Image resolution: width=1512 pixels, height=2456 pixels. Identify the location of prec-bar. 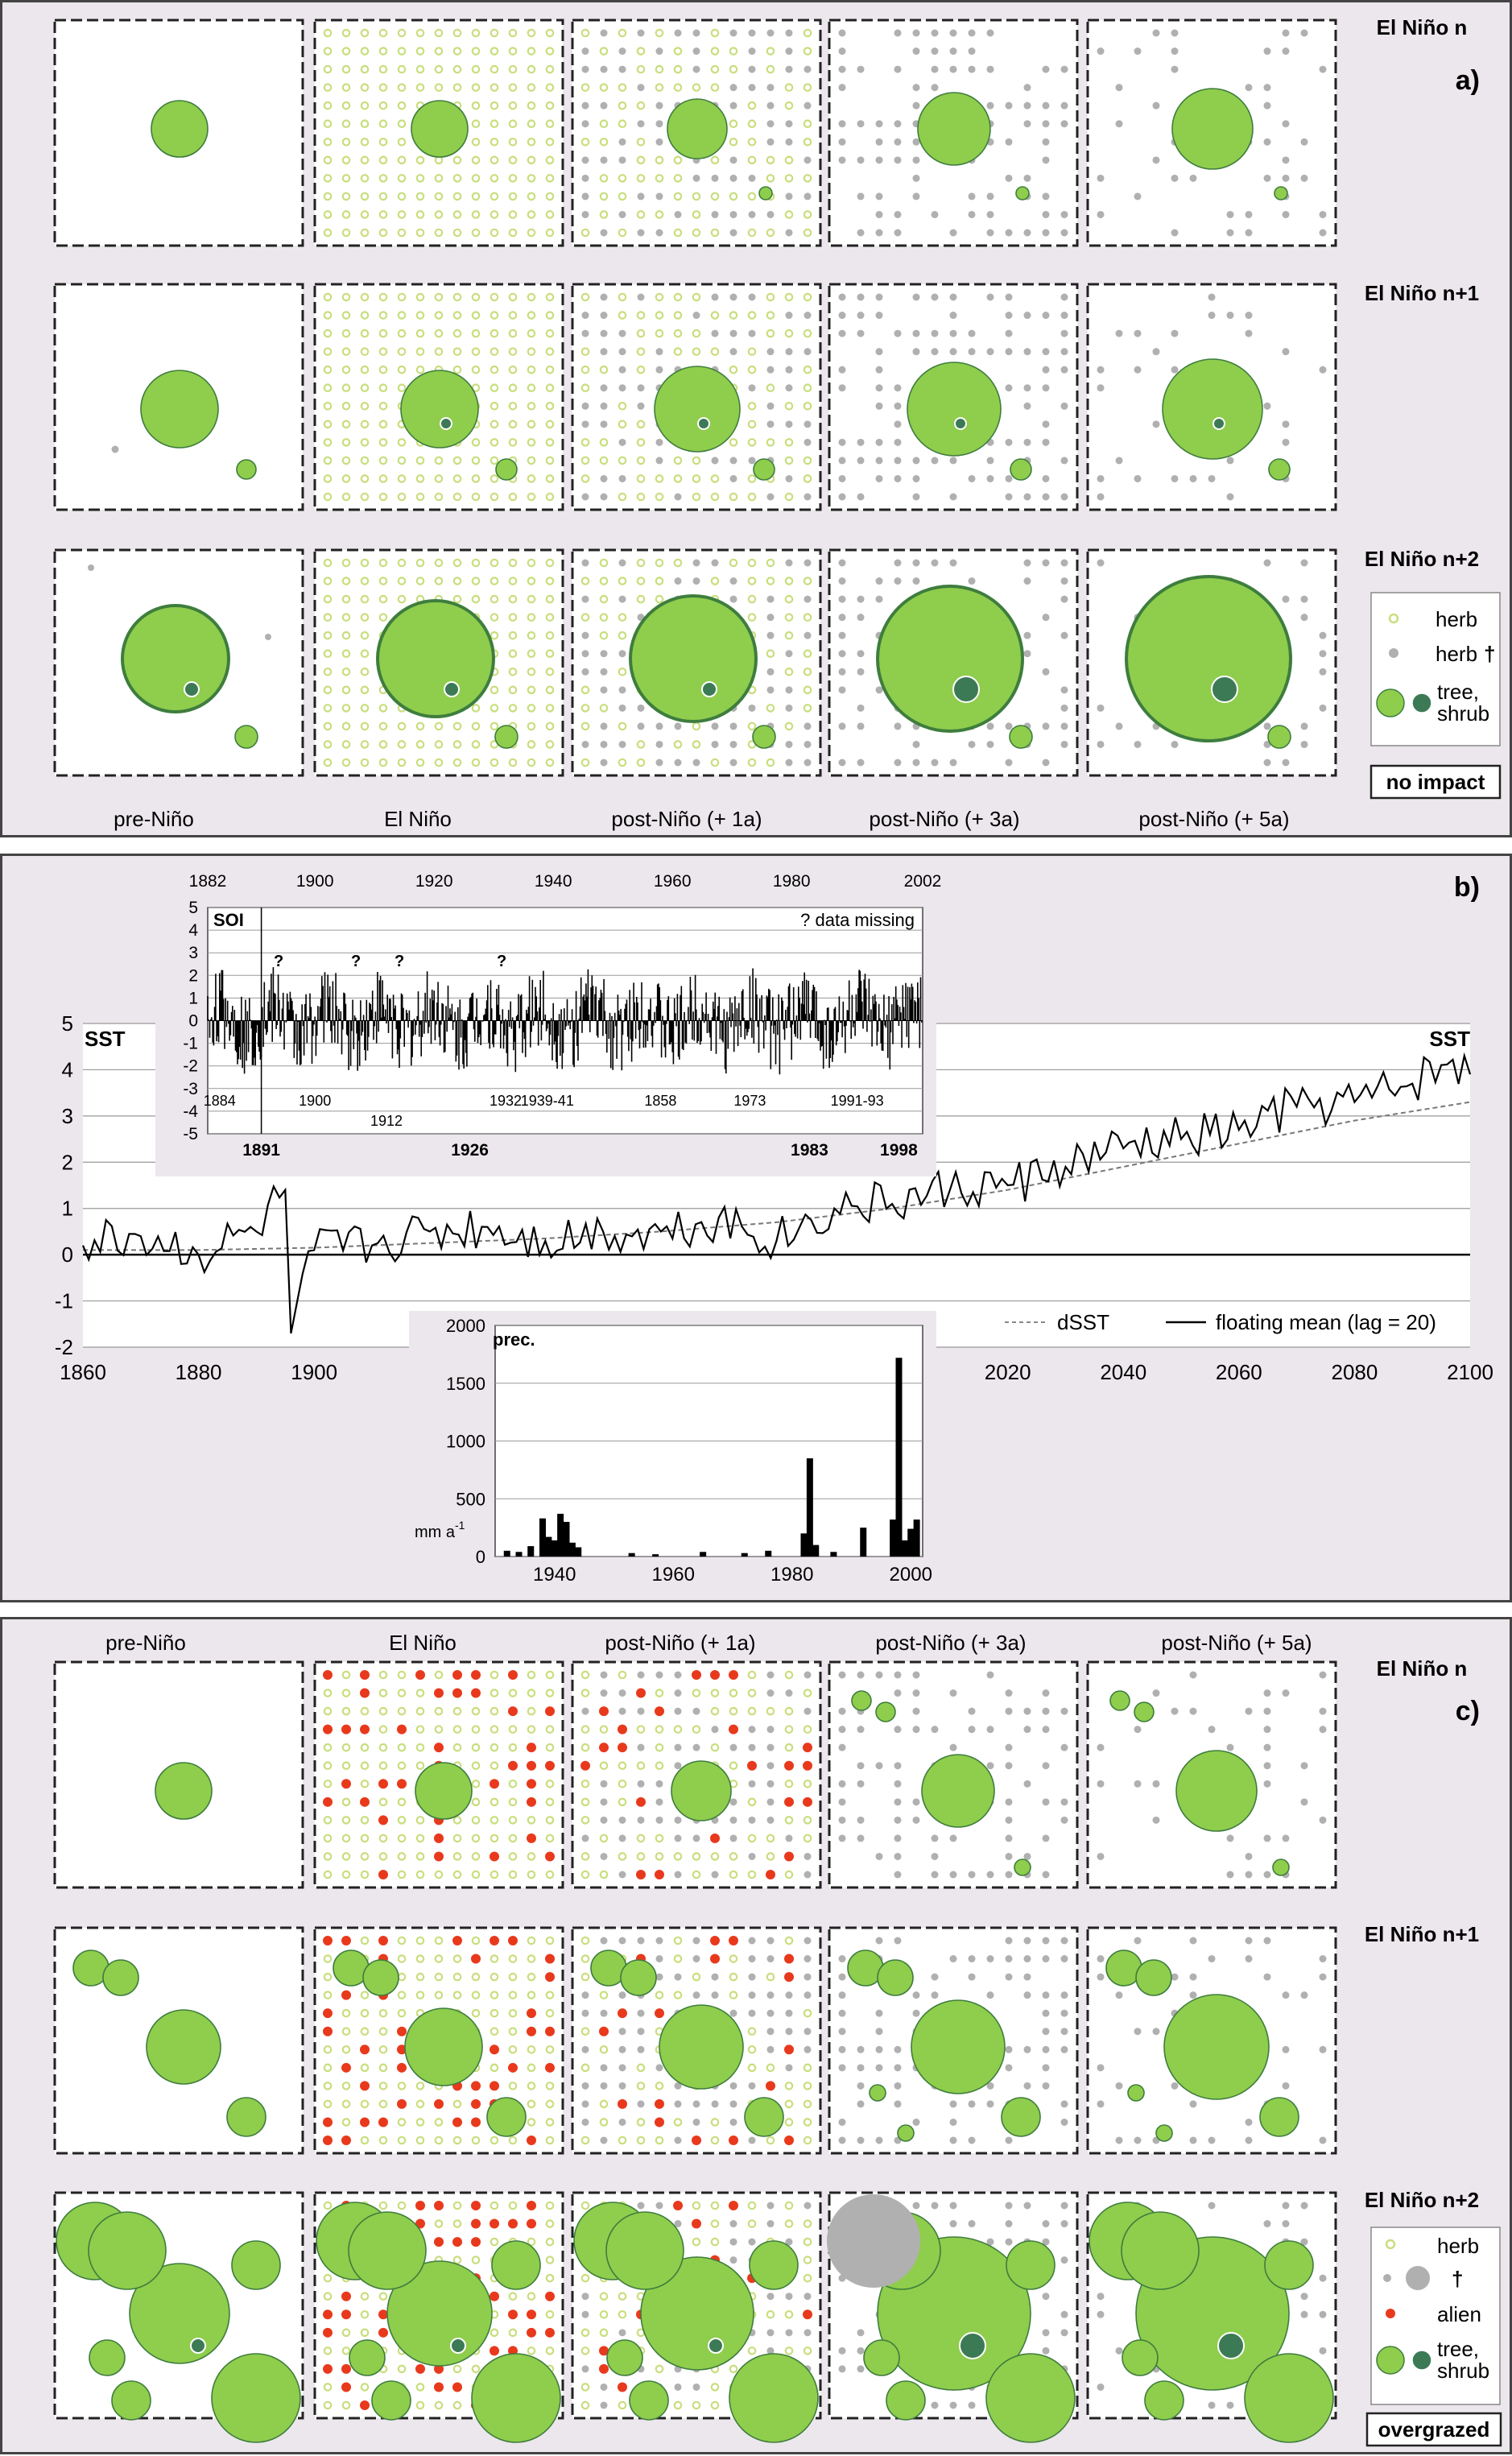
(864, 1542).